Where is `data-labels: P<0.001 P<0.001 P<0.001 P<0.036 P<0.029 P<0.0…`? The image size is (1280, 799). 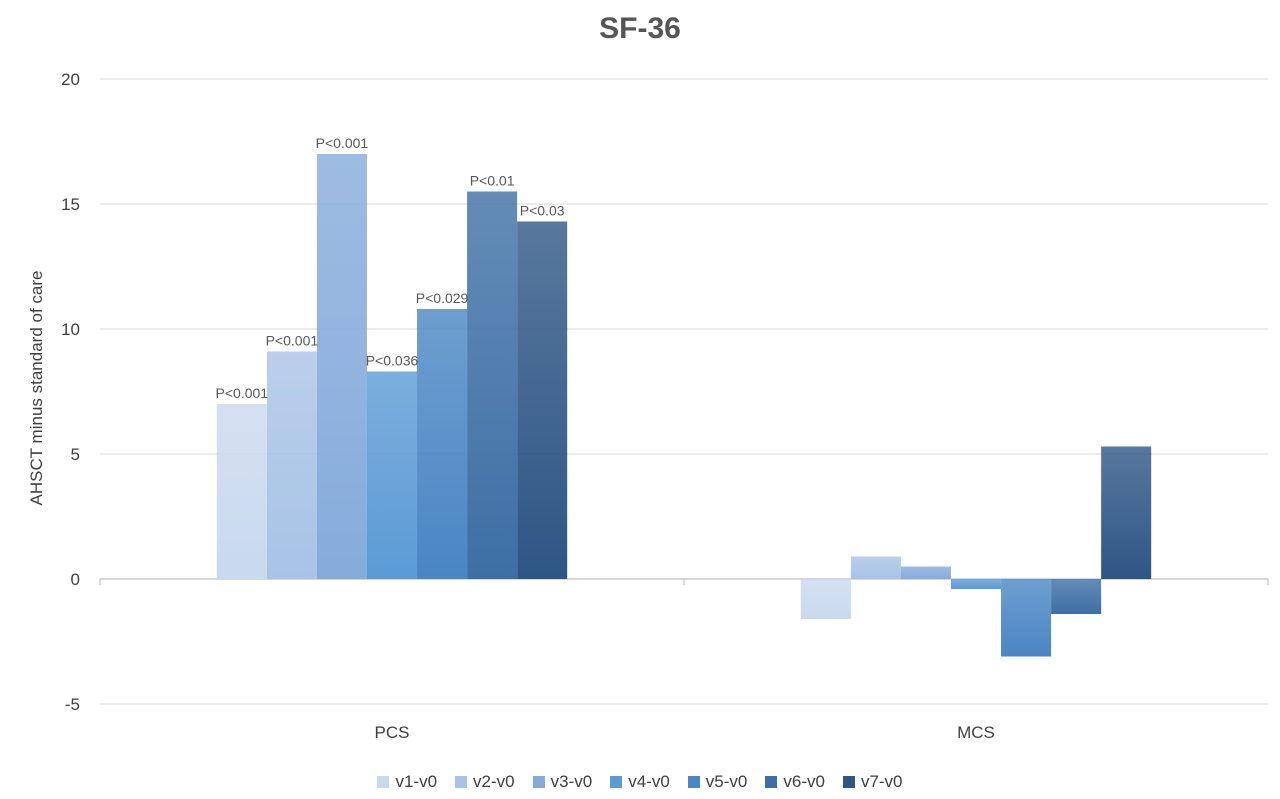 data-labels: P<0.001 P<0.001 P<0.001 P<0.036 P<0.029 P<0.0… is located at coordinates (390, 268).